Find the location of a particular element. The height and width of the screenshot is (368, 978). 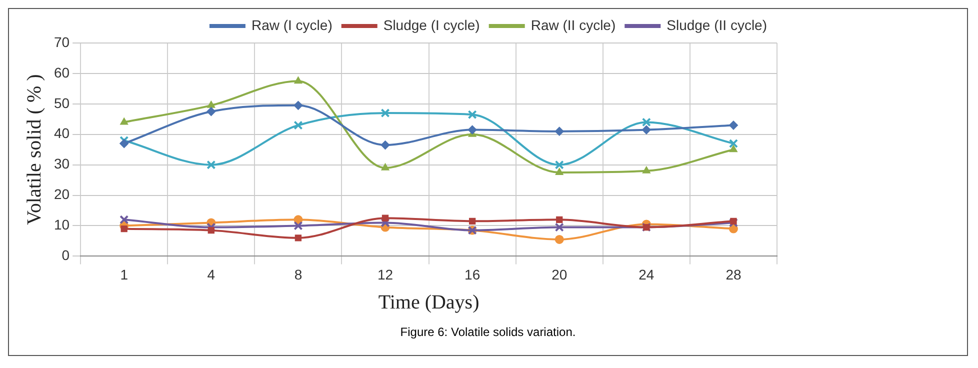

x-tick-label: 1 is located at coordinates (124, 274).